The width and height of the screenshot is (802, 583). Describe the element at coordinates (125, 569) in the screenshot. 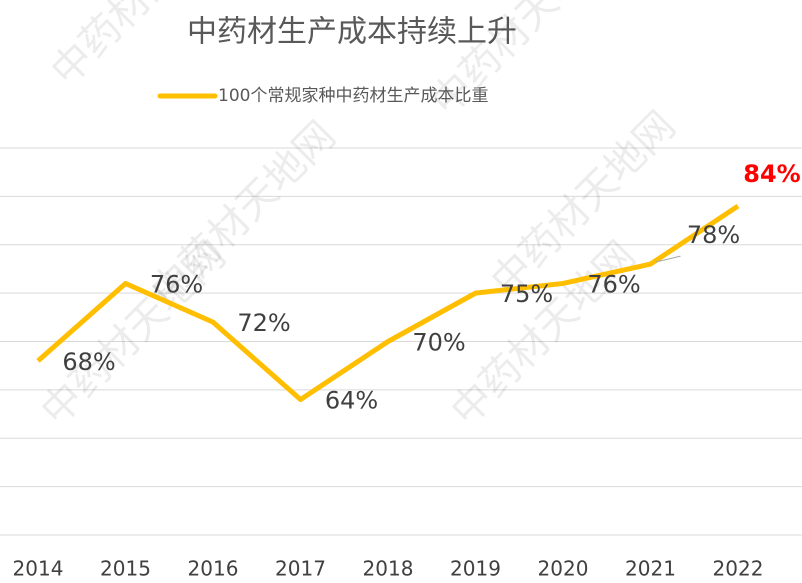

I see `x-tick-label: 2015` at that location.